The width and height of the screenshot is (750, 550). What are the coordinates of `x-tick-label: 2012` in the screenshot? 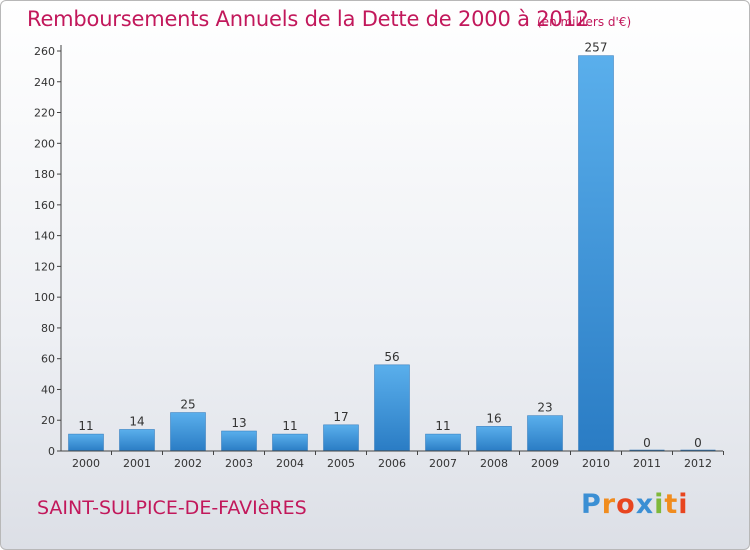 It's located at (698, 463).